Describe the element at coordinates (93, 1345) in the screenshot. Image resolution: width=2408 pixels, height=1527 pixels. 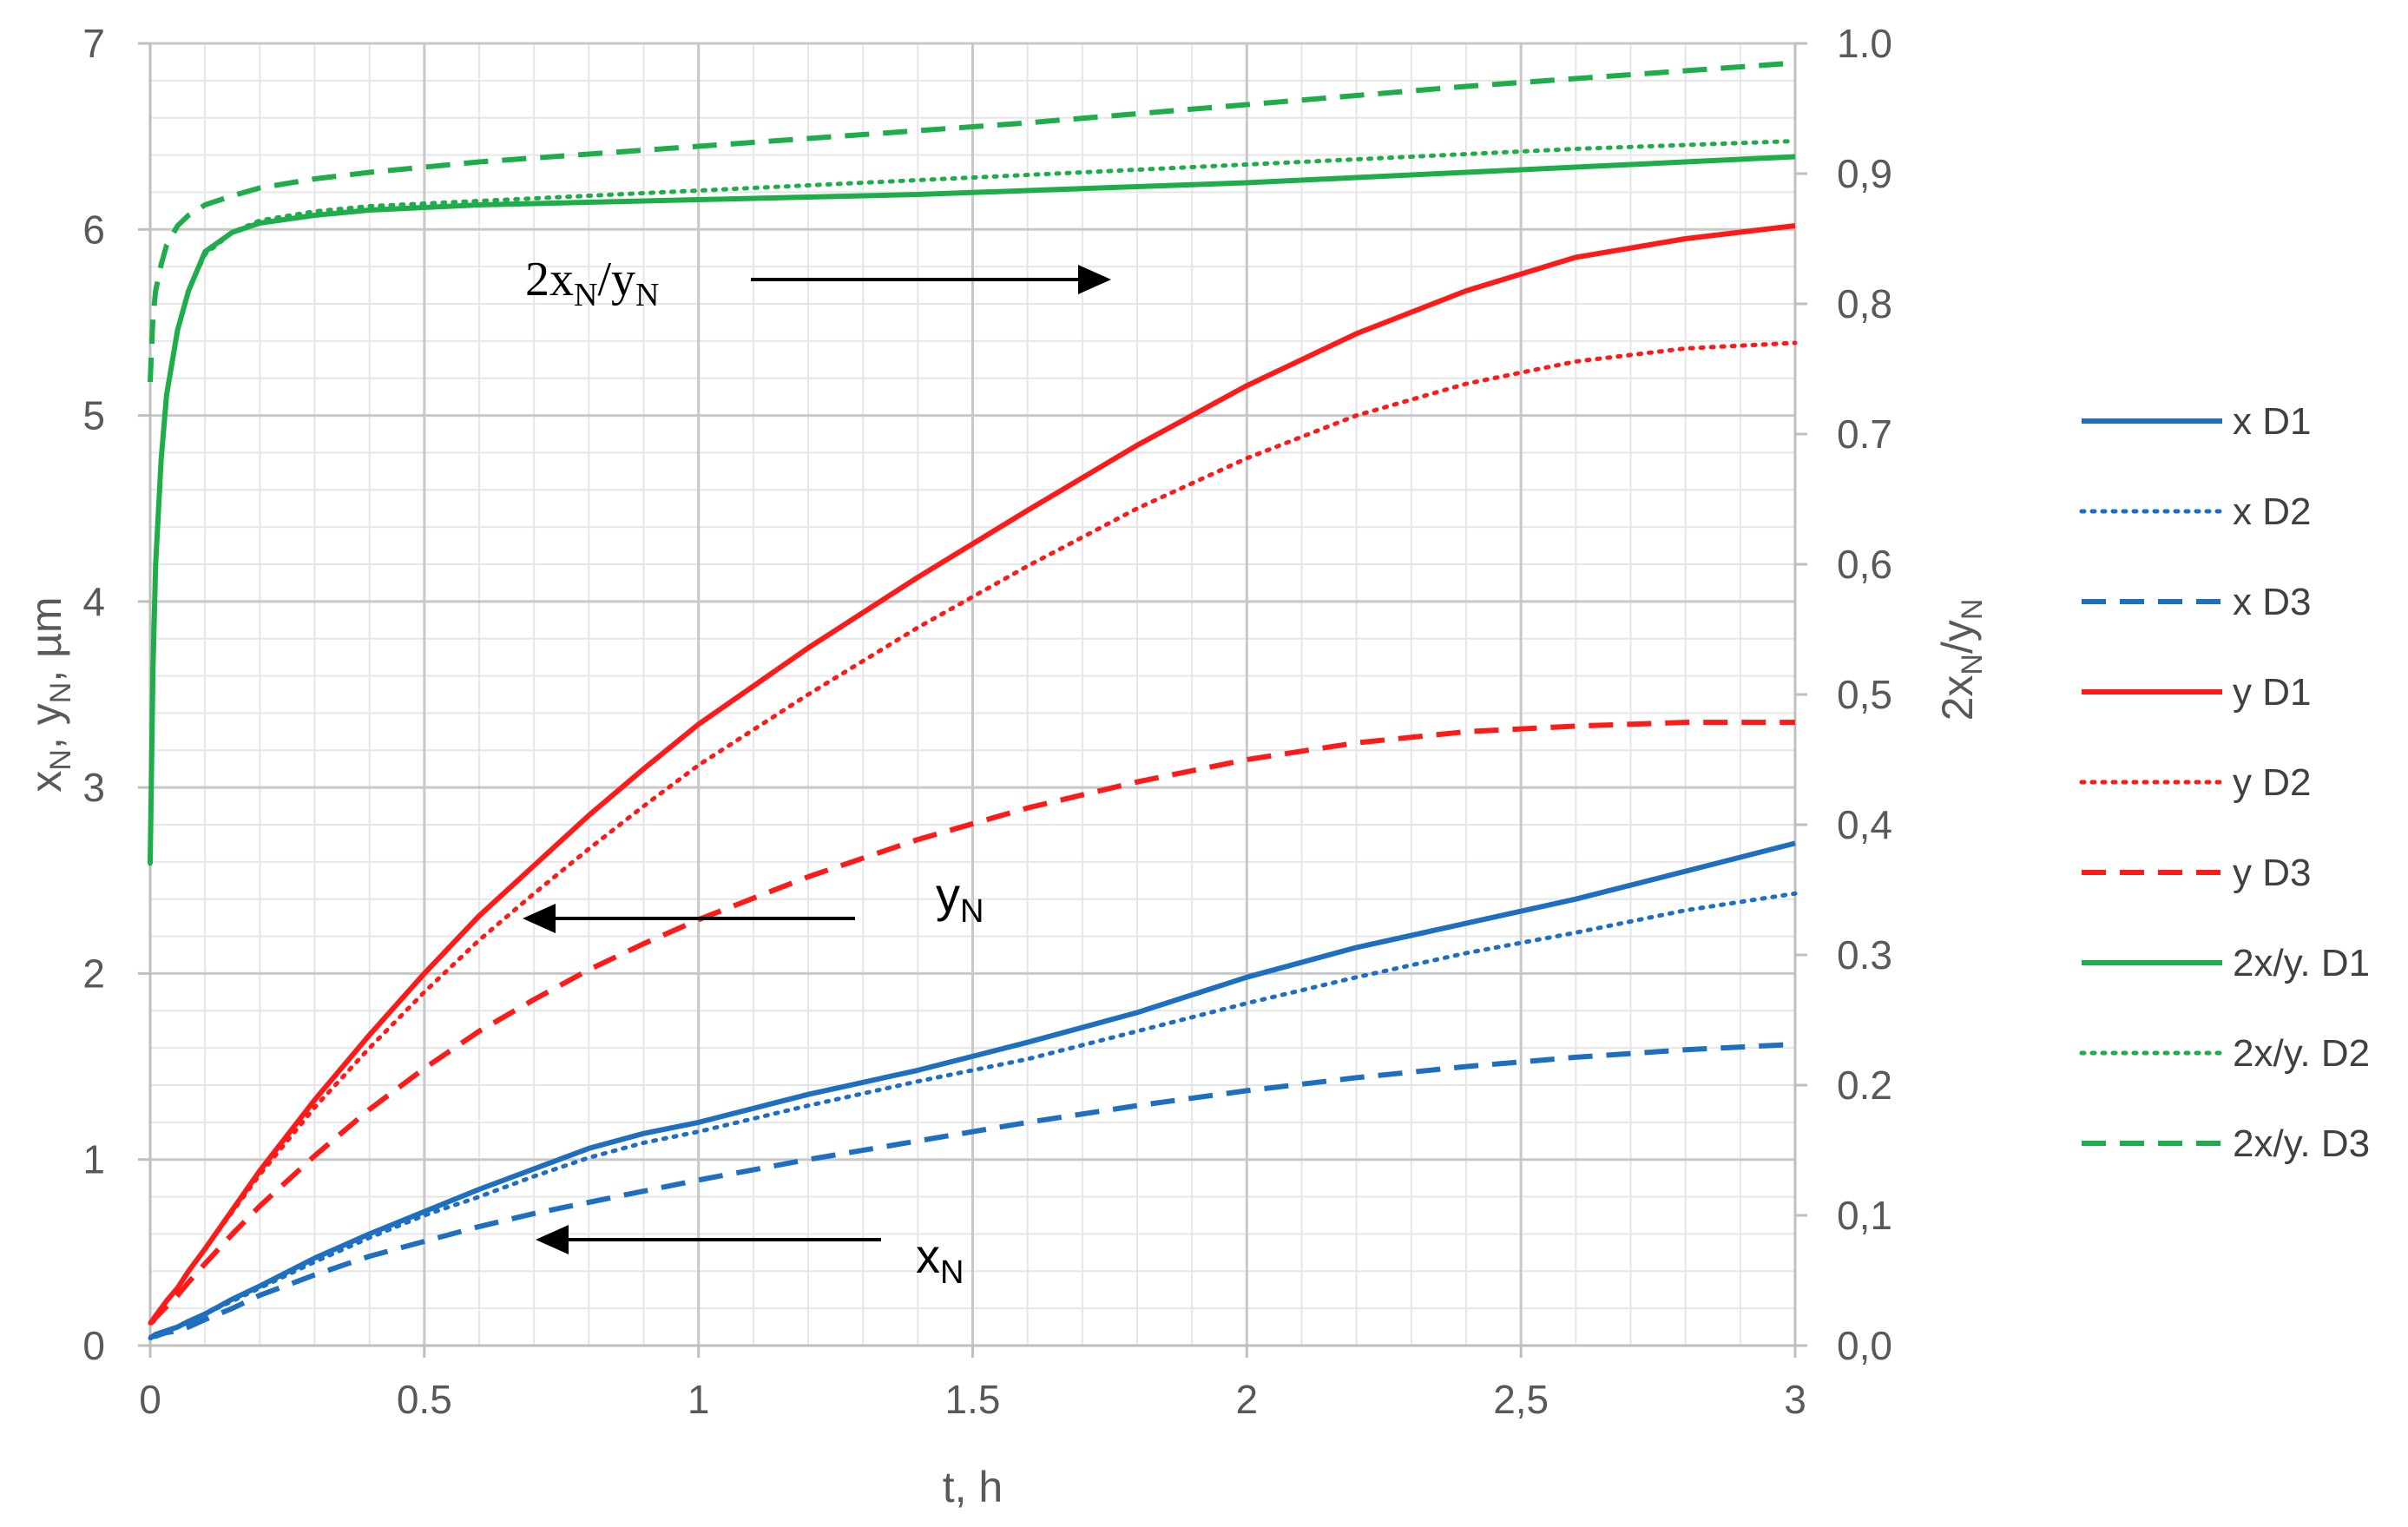
I see `y-left-tick-label: 0` at that location.